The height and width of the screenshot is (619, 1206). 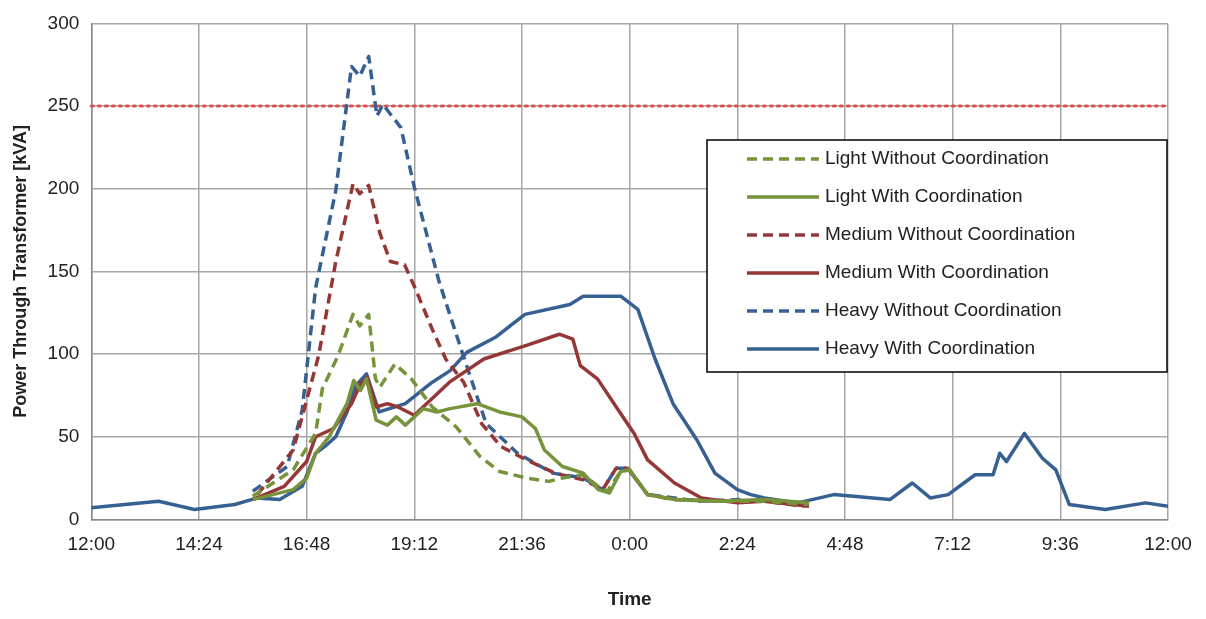 What do you see at coordinates (950, 234) in the screenshot?
I see `legend-label: Medium Without Coordination` at bounding box center [950, 234].